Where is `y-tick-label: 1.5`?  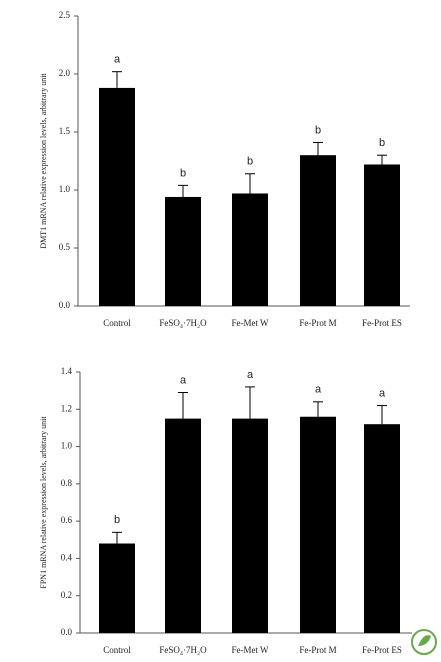 y-tick-label: 1.5 is located at coordinates (65, 131).